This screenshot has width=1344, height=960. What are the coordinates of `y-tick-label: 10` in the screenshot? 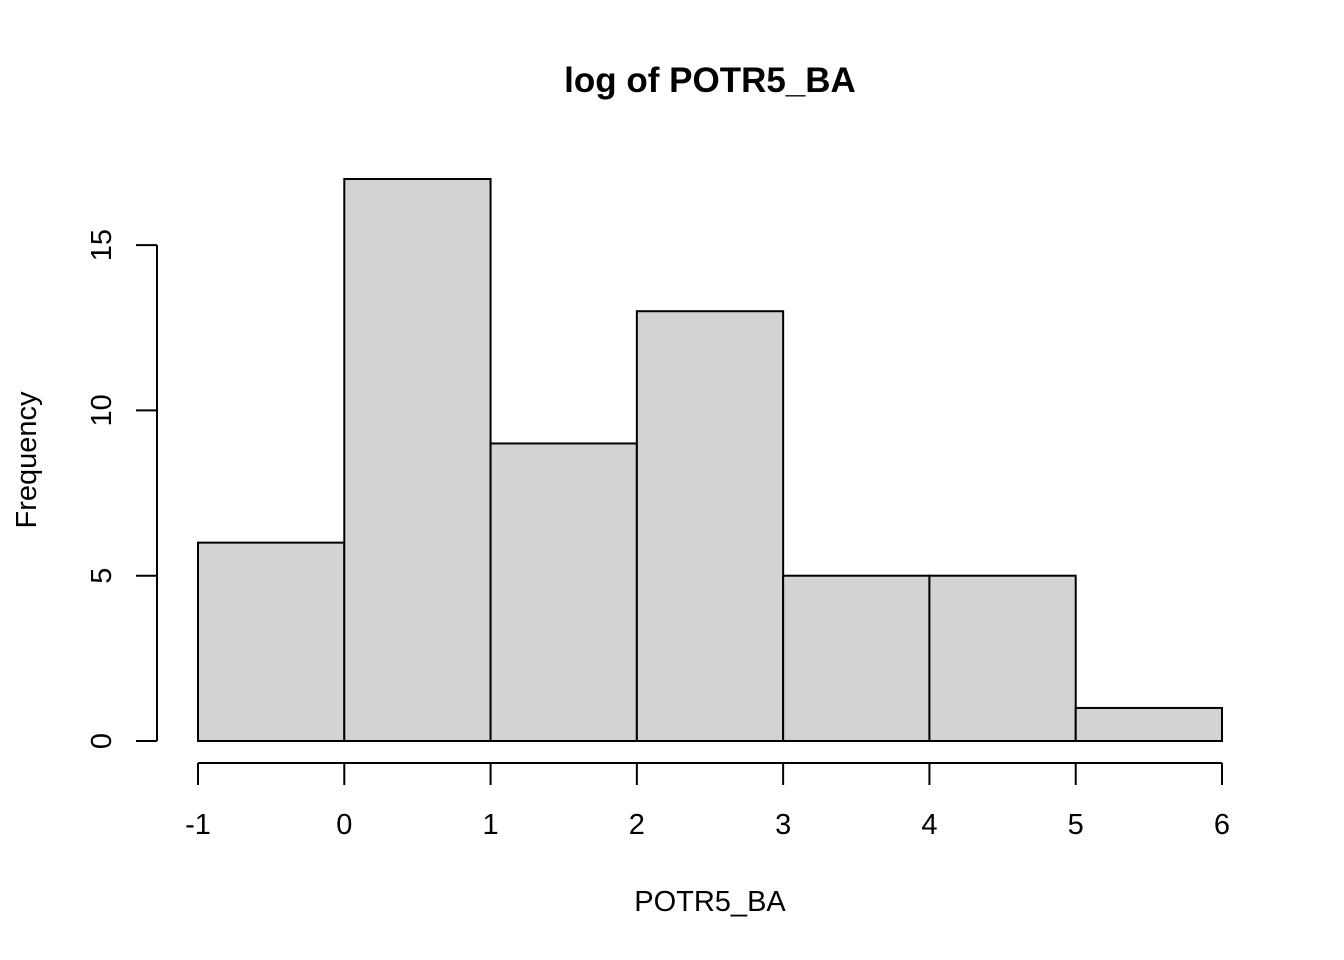 It's located at (102, 410).